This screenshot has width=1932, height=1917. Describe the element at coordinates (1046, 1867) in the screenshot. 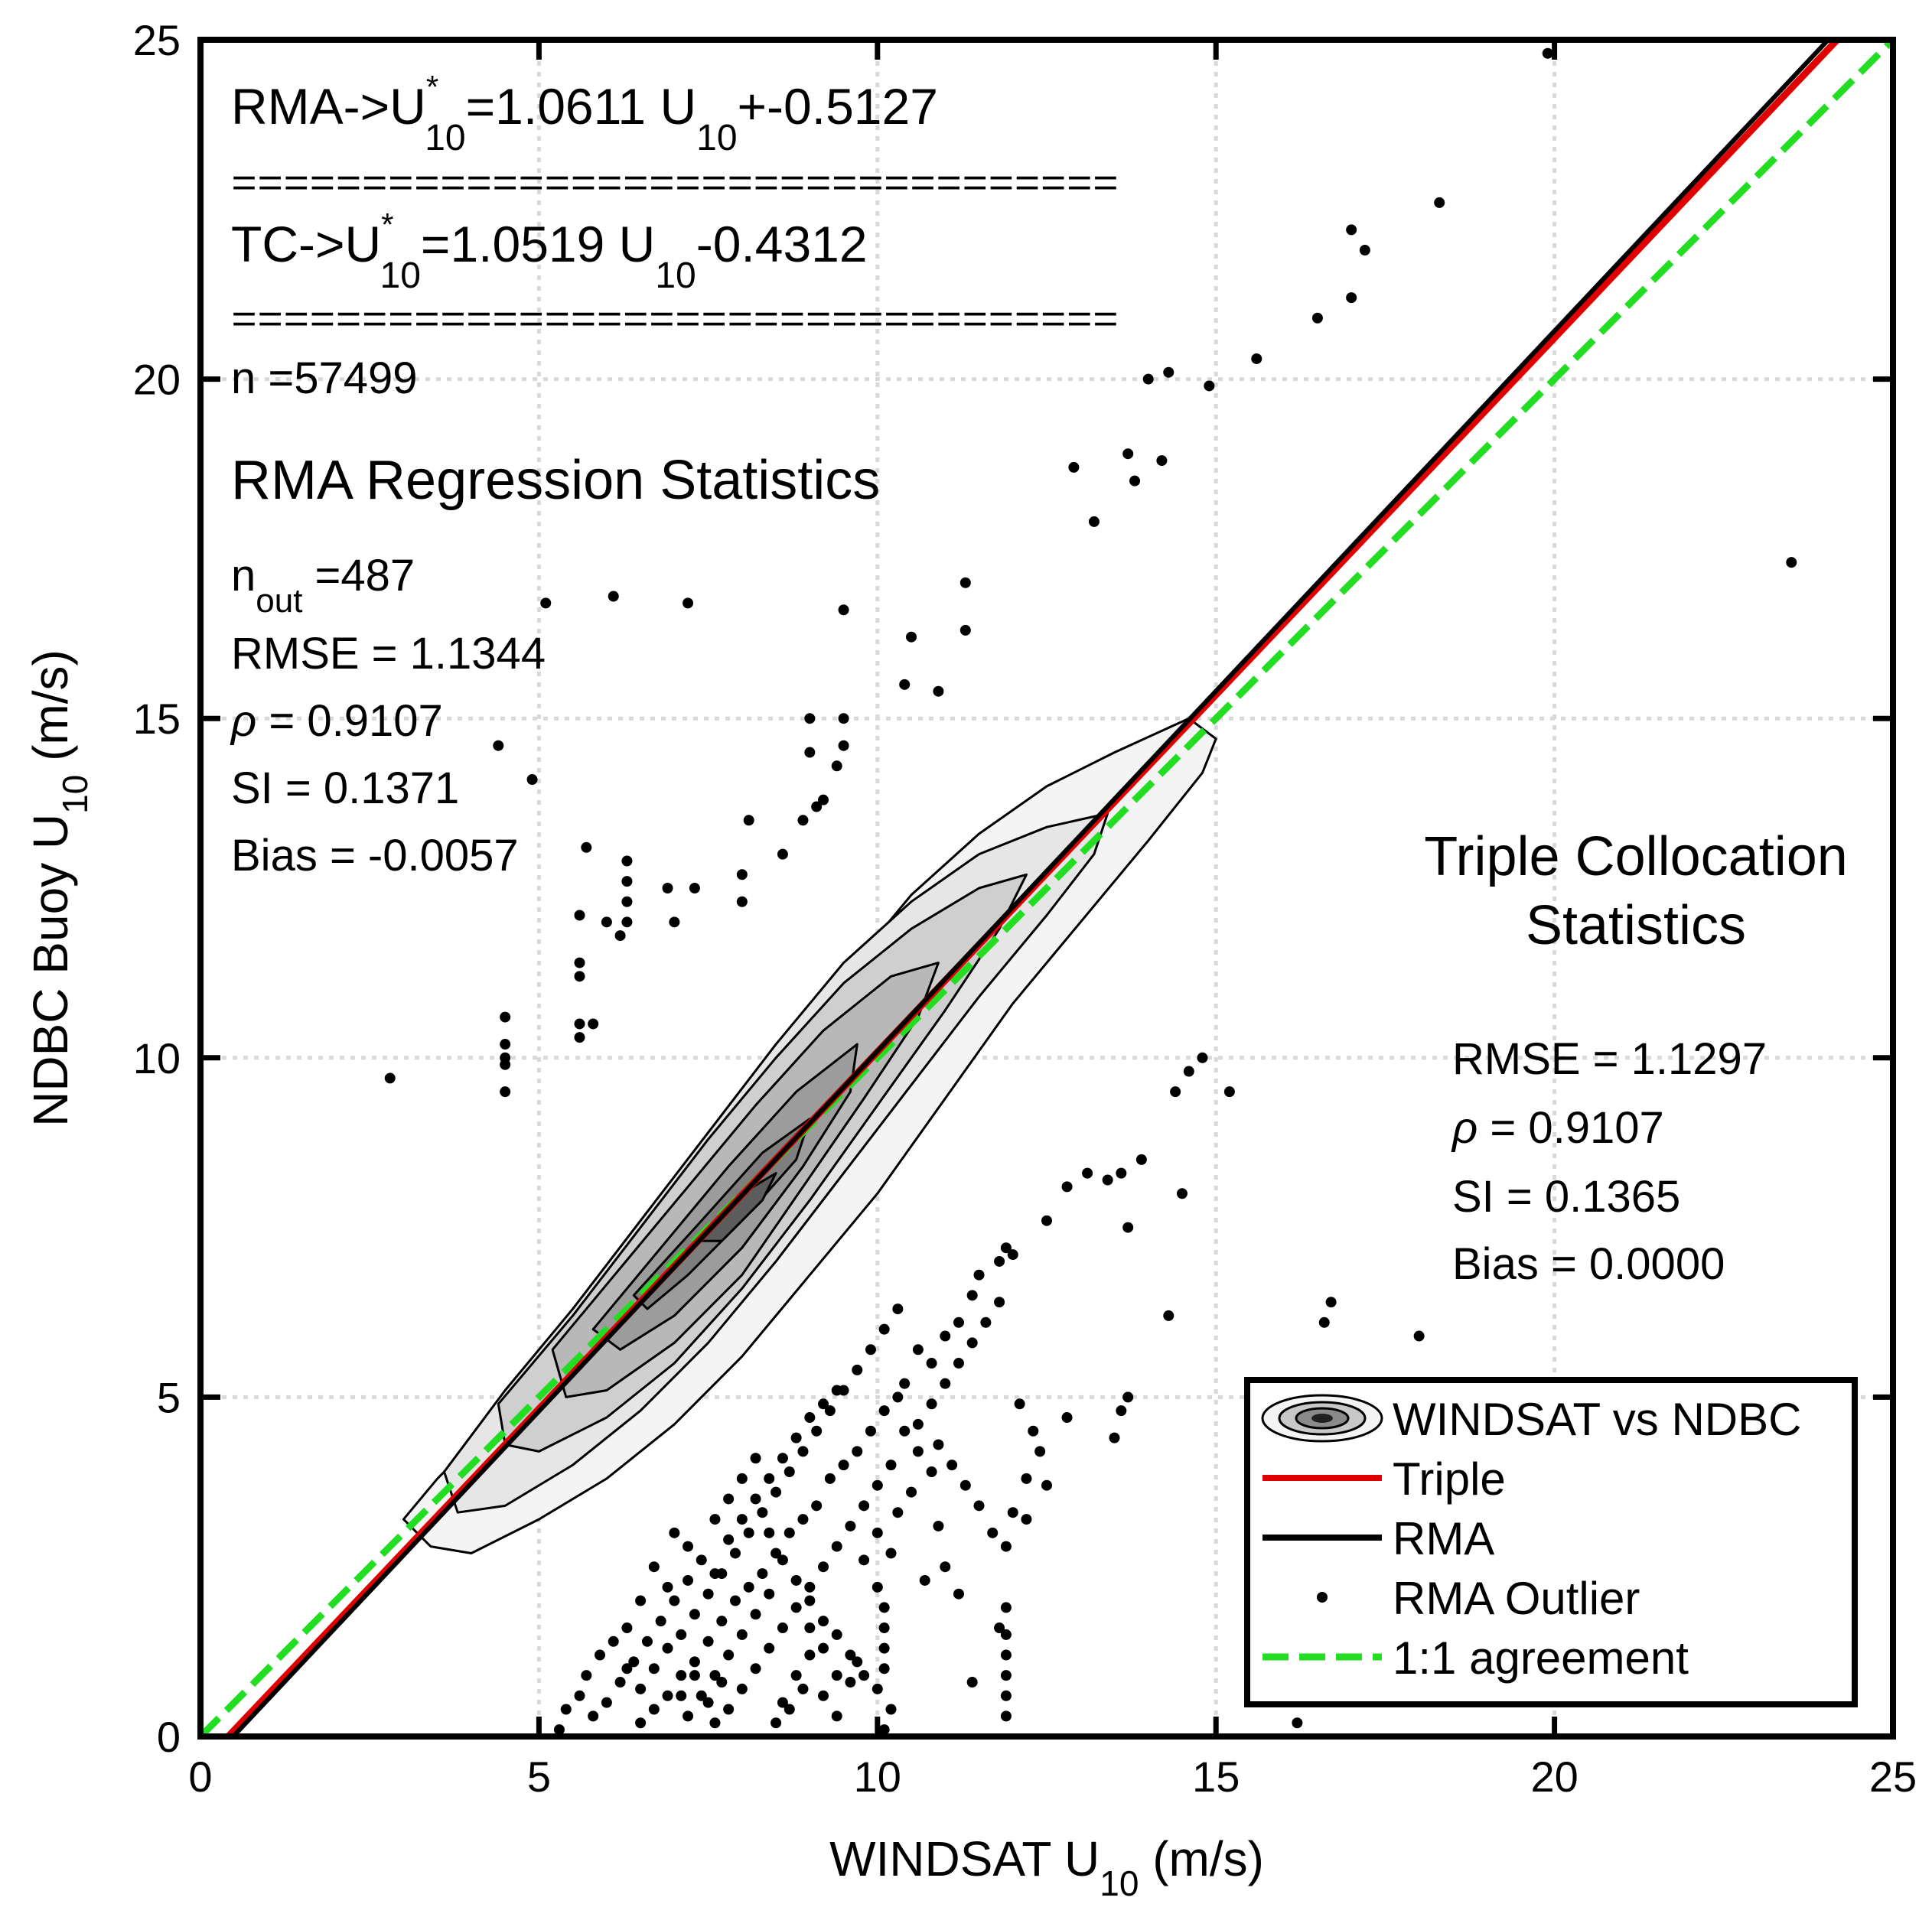

I see `x-axis-title: WINDSAT U10 (m/s)` at that location.